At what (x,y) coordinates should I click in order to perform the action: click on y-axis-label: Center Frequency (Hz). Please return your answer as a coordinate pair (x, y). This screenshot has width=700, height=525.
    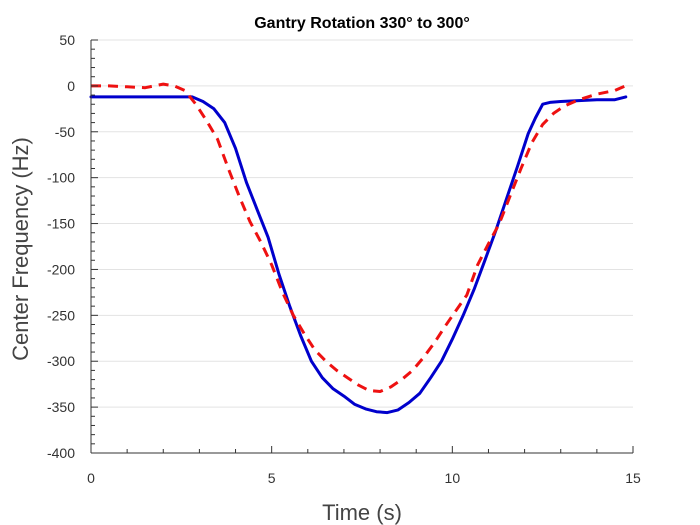
    Looking at the image, I should click on (20, 249).